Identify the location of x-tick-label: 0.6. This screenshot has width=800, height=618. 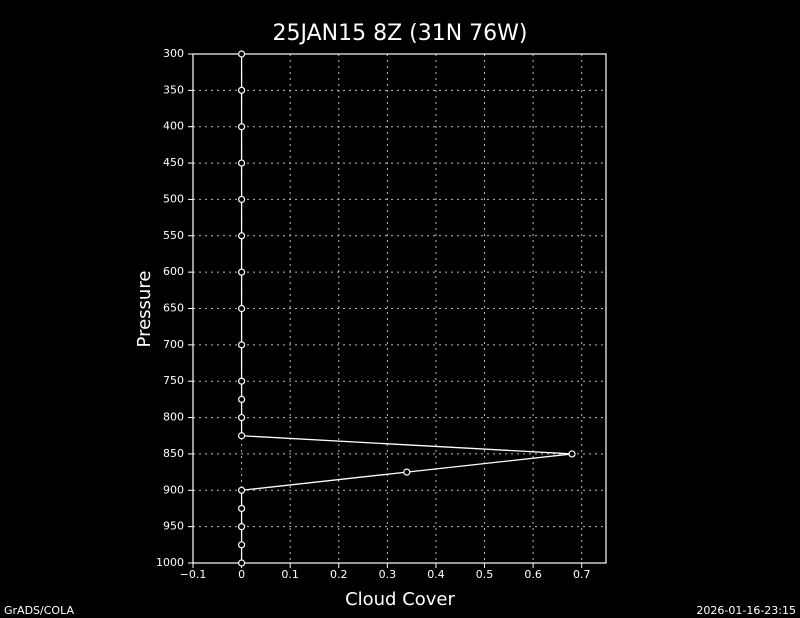
(533, 574).